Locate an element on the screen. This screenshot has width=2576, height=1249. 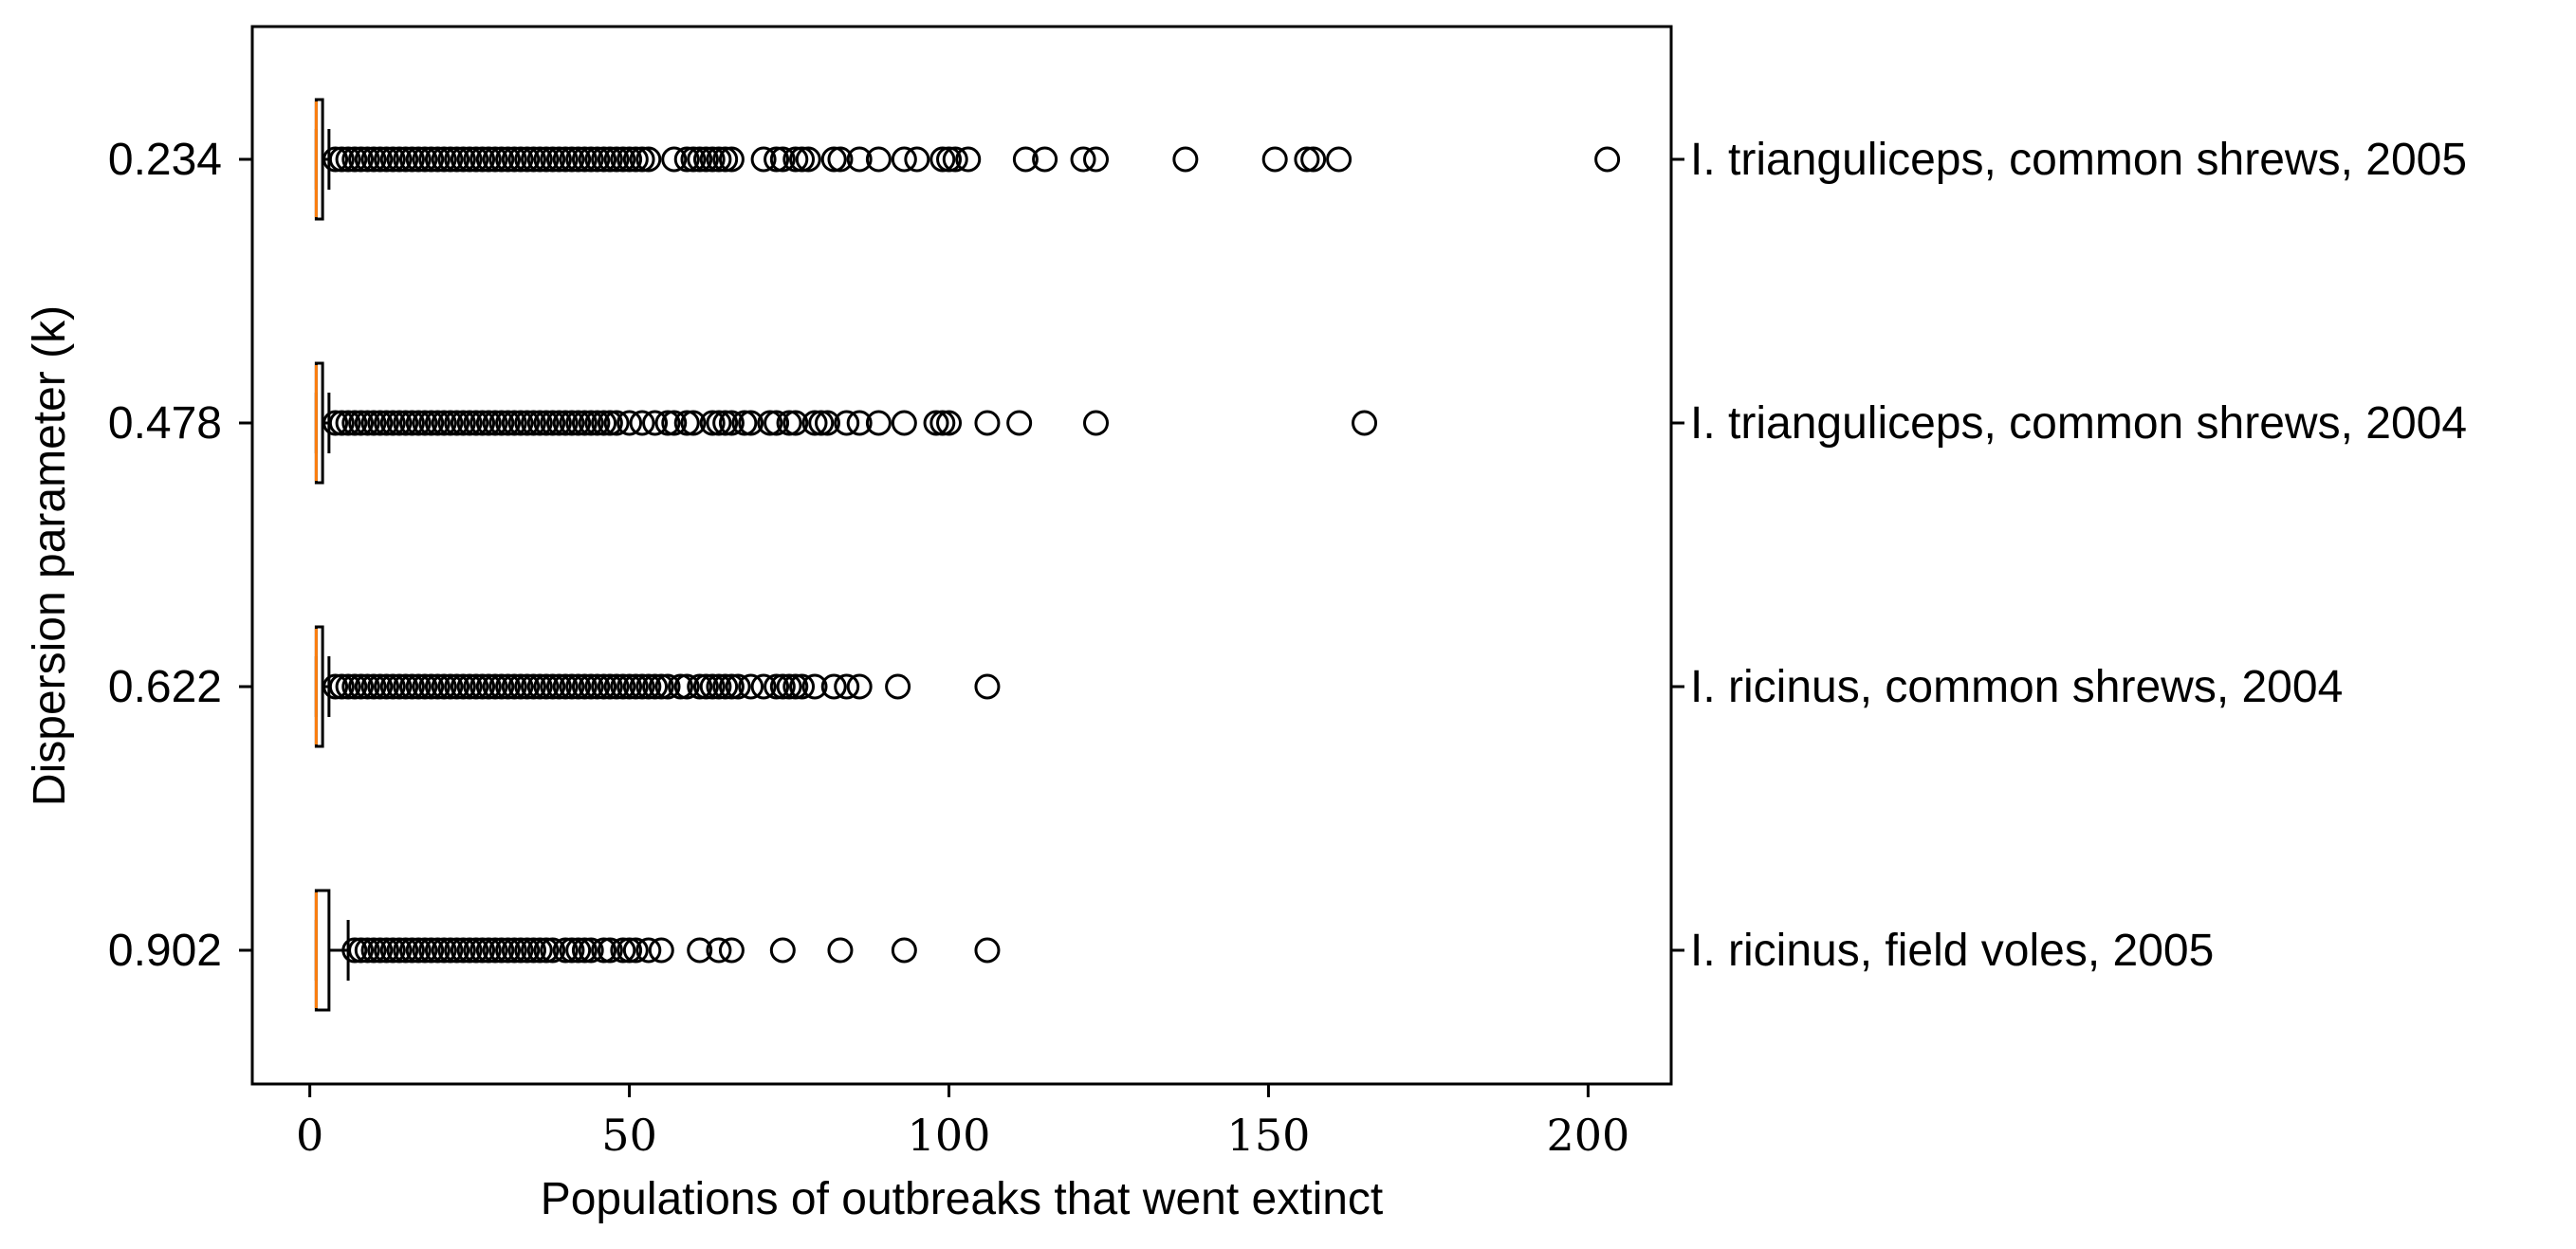
x-axis: 0 50 100 150 200 is located at coordinates (962, 1122).